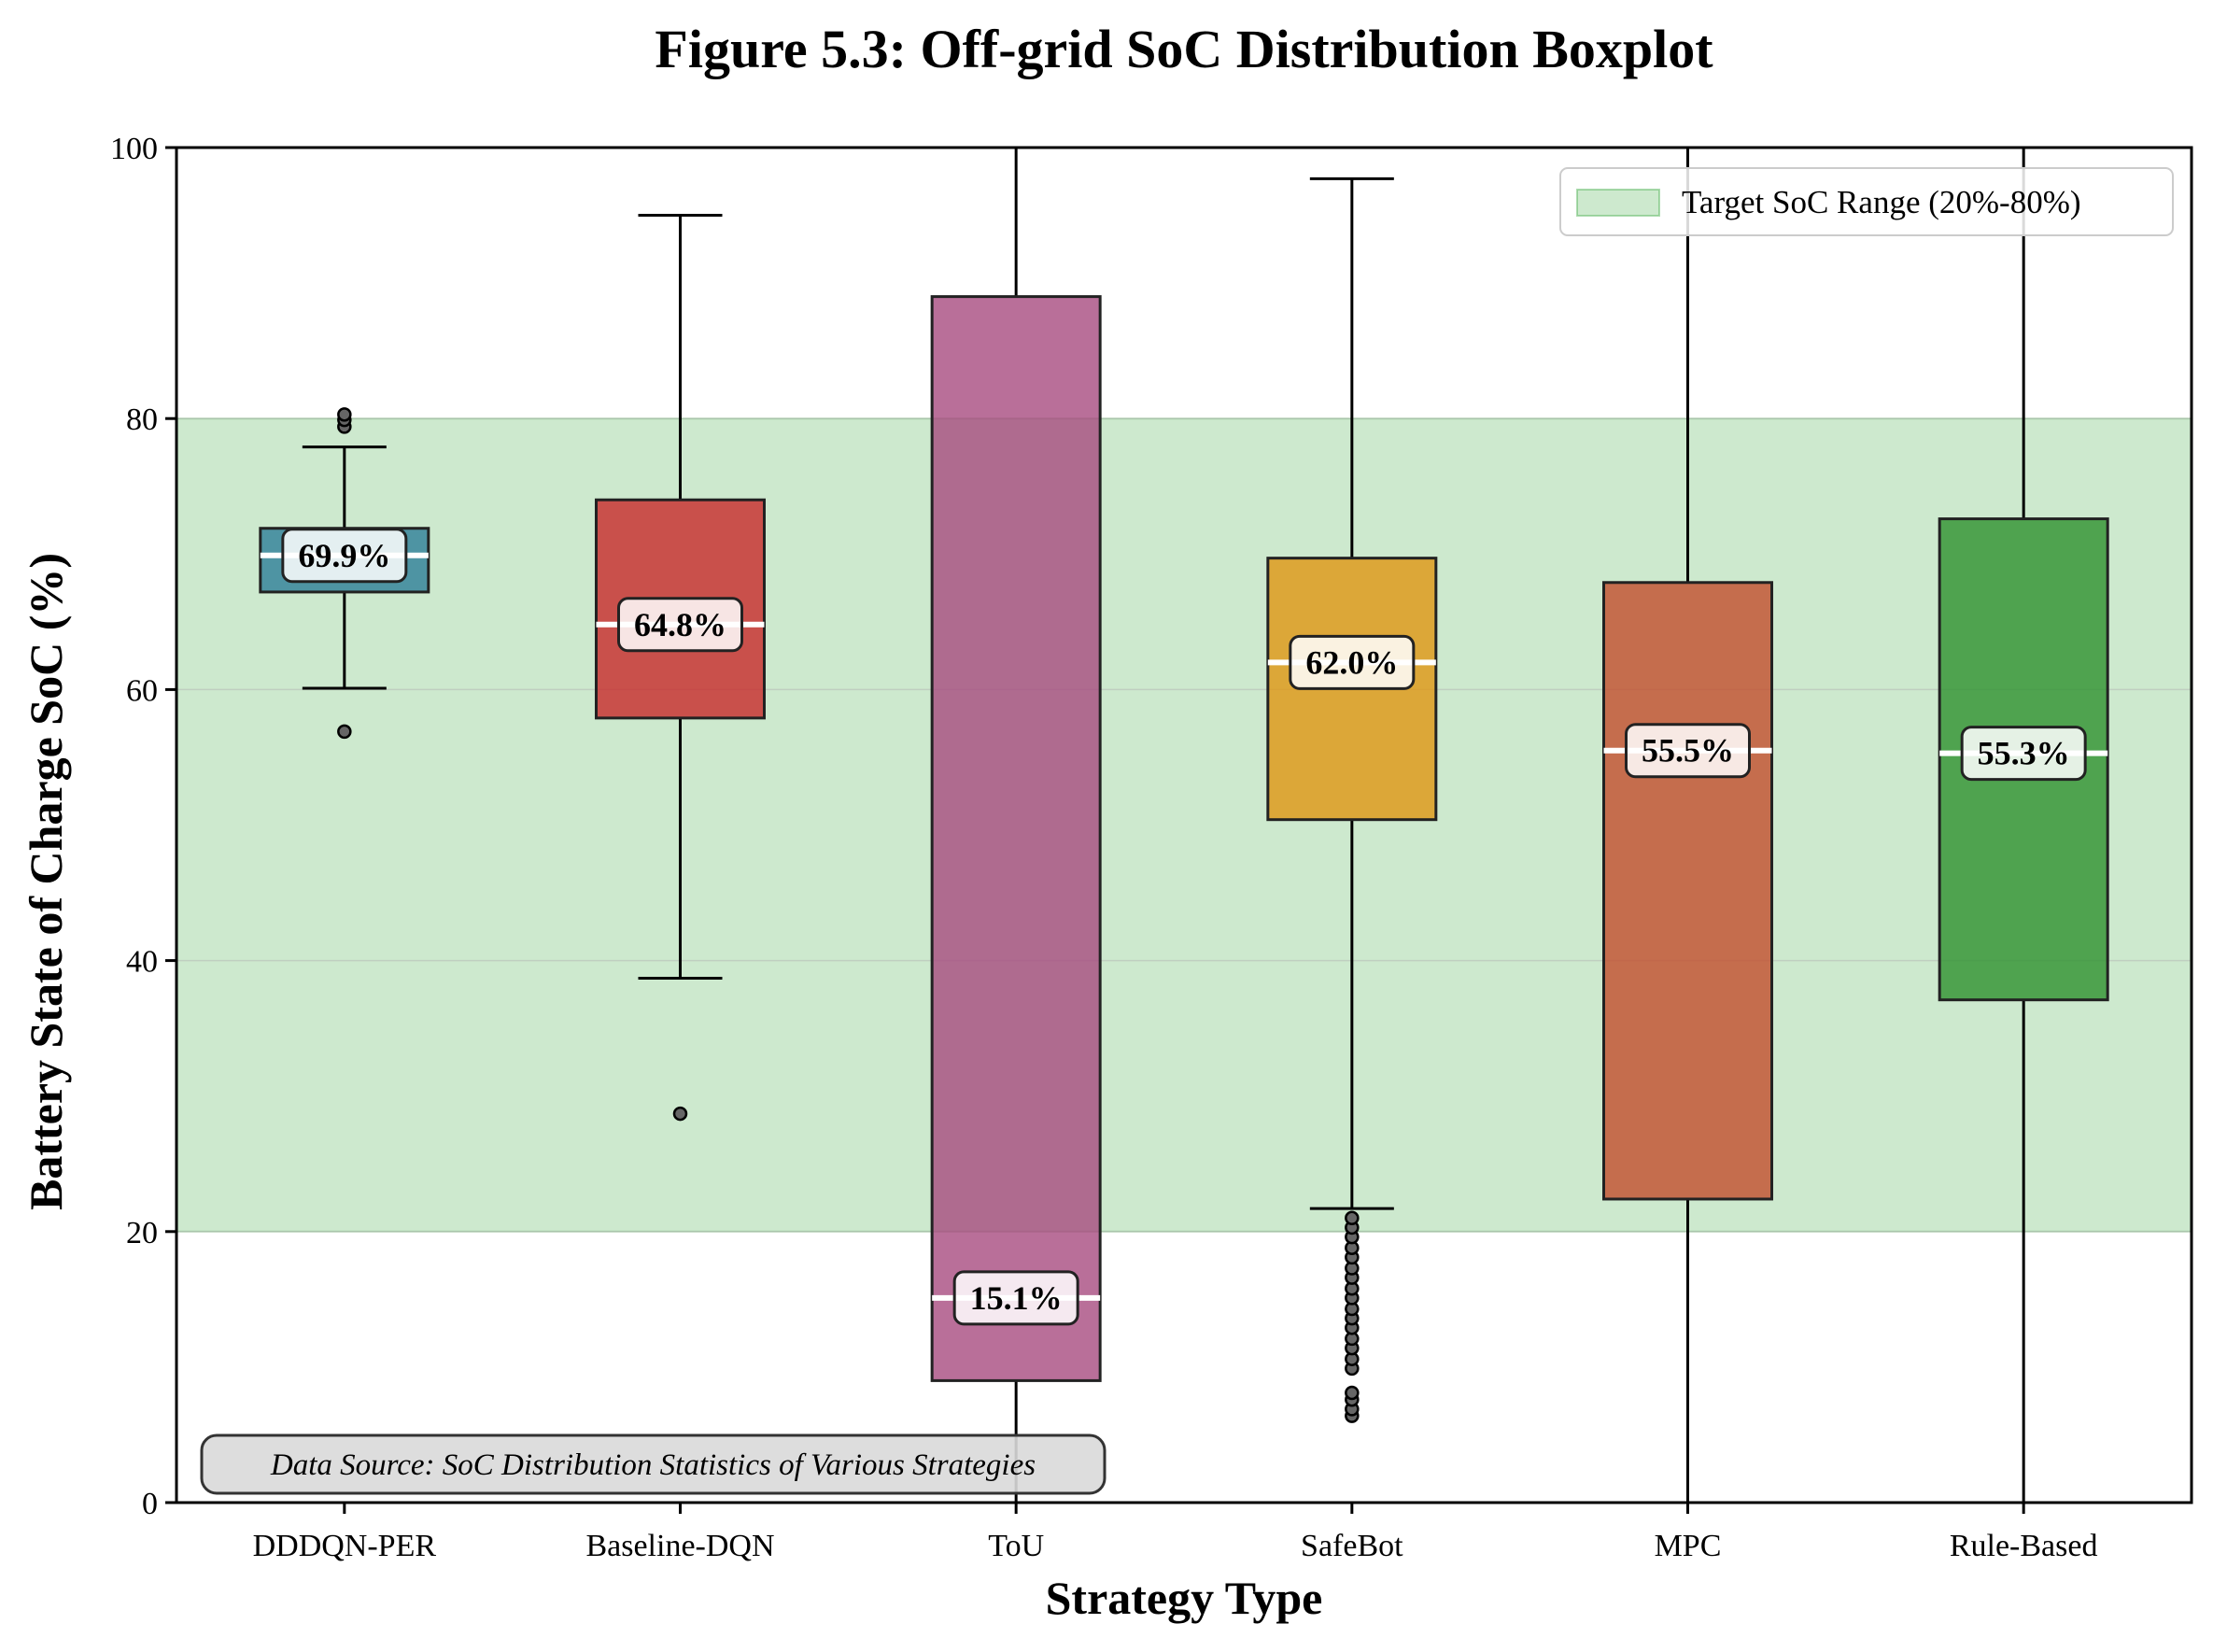  I want to click on y-tick-label: 100, so click(134, 149).